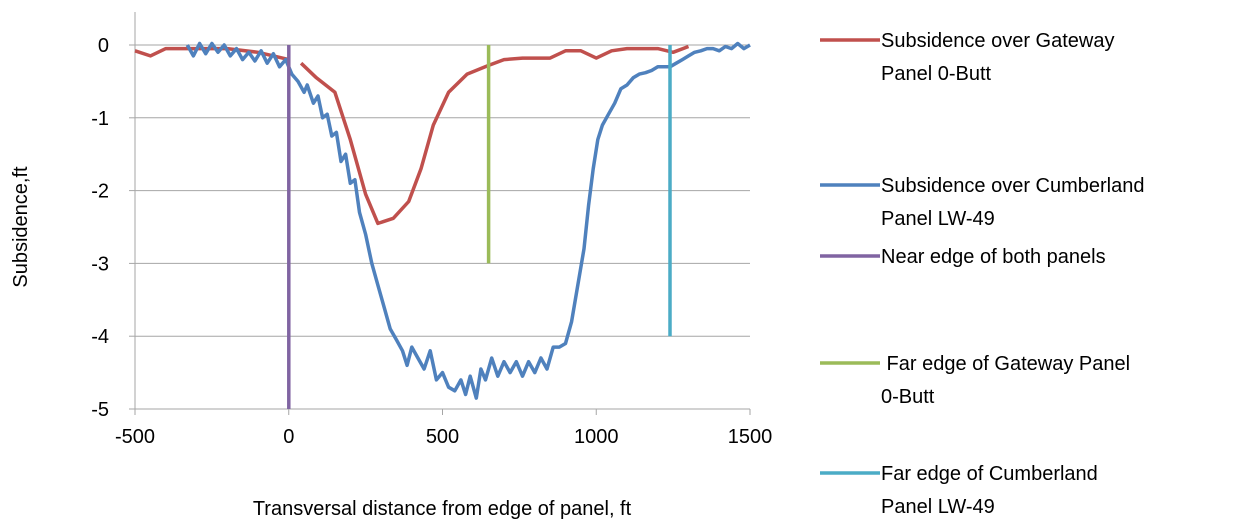 This screenshot has width=1237, height=529. I want to click on legend-label-3: Near edge of both panels, so click(993, 257).